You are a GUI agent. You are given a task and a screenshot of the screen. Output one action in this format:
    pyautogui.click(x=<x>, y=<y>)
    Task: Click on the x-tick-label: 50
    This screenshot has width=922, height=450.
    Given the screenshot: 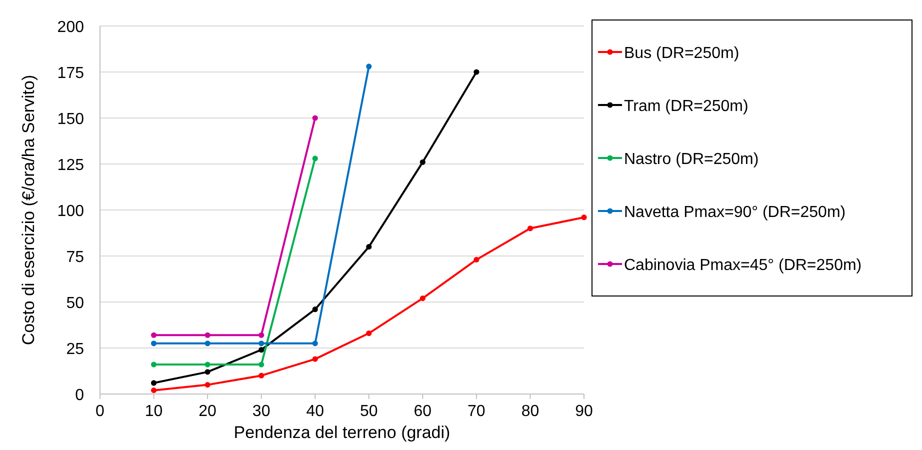 What is the action you would take?
    pyautogui.click(x=369, y=411)
    